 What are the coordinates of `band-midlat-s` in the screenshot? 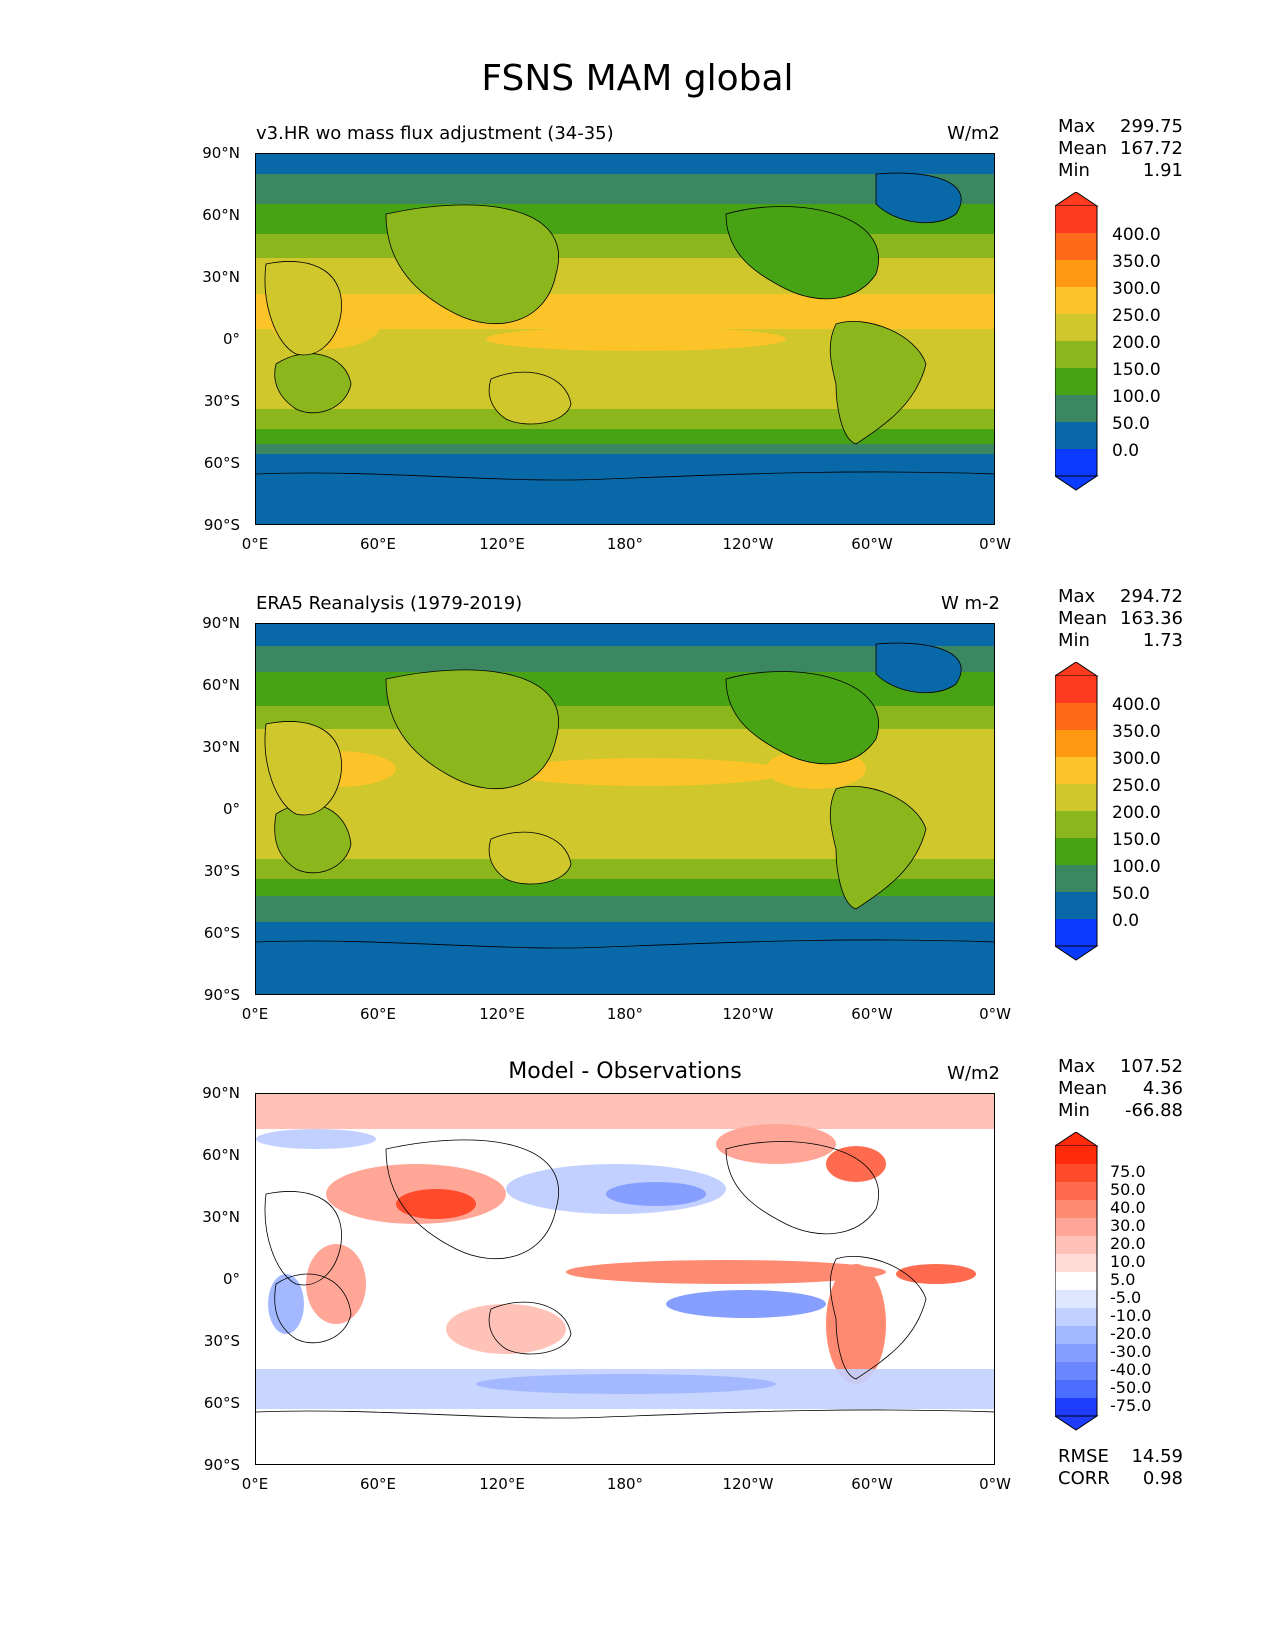 It's located at (625, 438).